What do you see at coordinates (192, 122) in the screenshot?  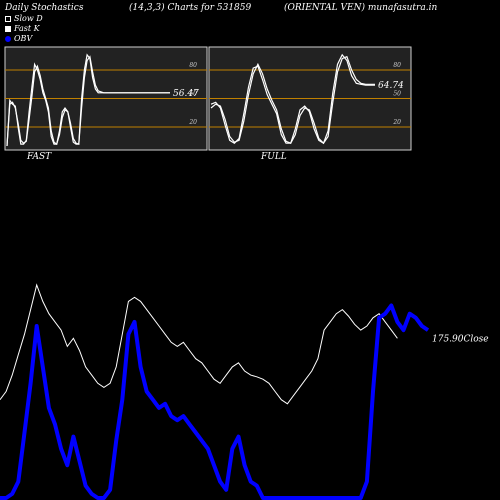 I see `fast-level-20-label: 20` at bounding box center [192, 122].